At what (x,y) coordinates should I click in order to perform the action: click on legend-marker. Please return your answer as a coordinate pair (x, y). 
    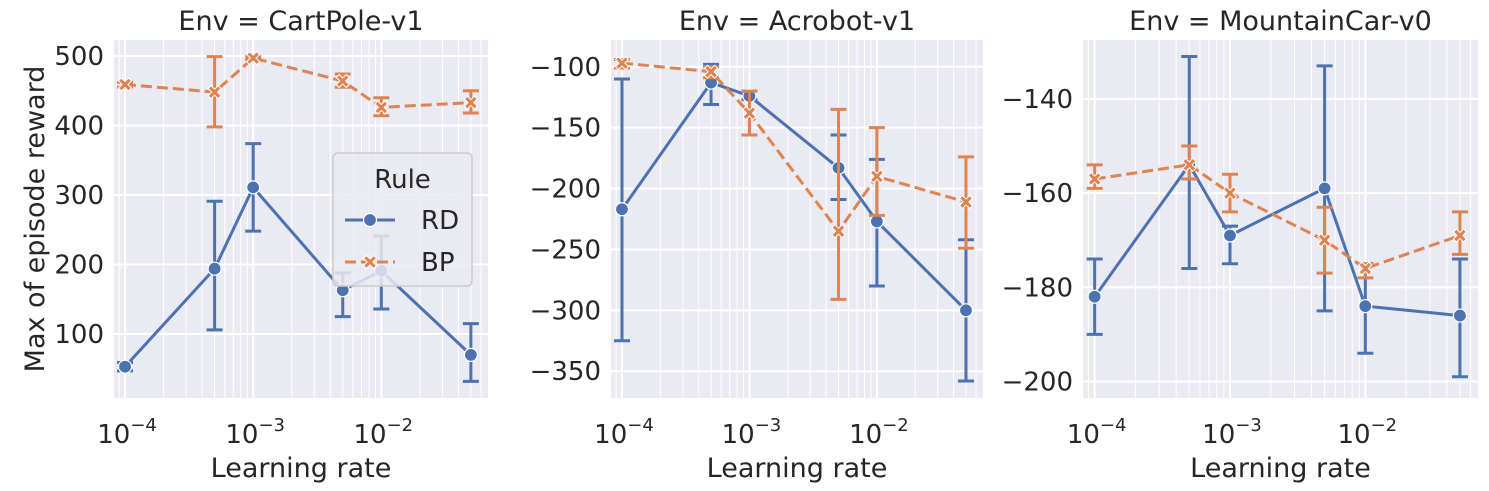
    Looking at the image, I should click on (370, 262).